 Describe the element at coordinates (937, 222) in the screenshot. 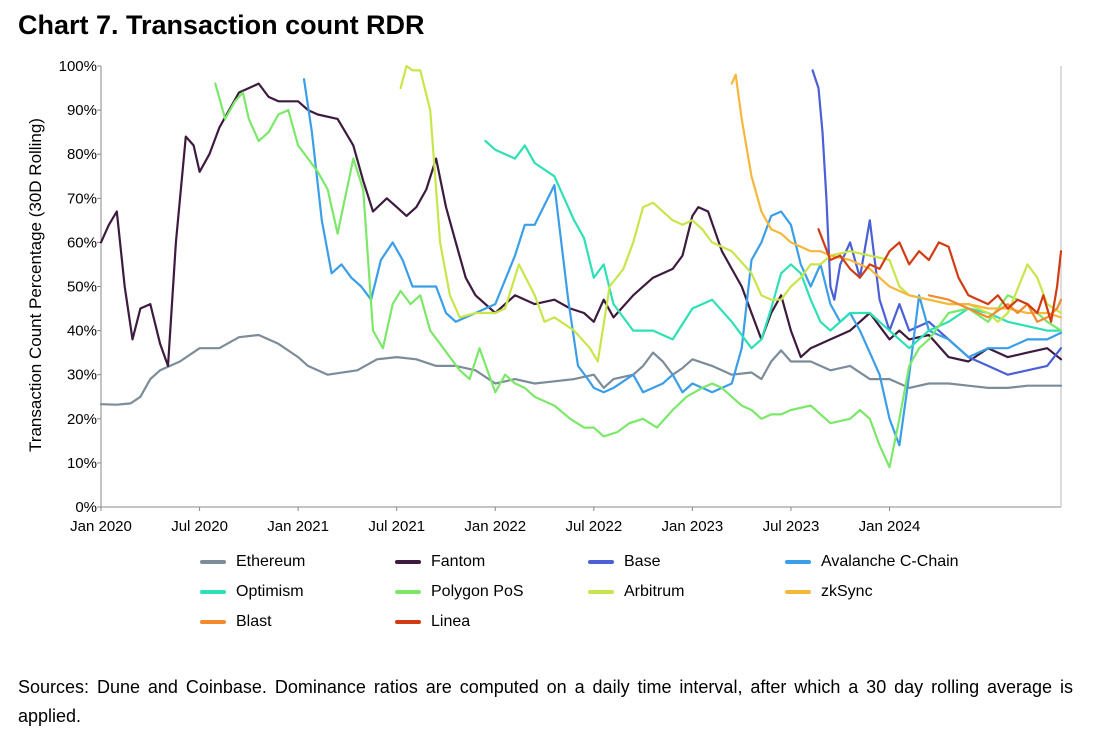

I see `series-line-base` at that location.